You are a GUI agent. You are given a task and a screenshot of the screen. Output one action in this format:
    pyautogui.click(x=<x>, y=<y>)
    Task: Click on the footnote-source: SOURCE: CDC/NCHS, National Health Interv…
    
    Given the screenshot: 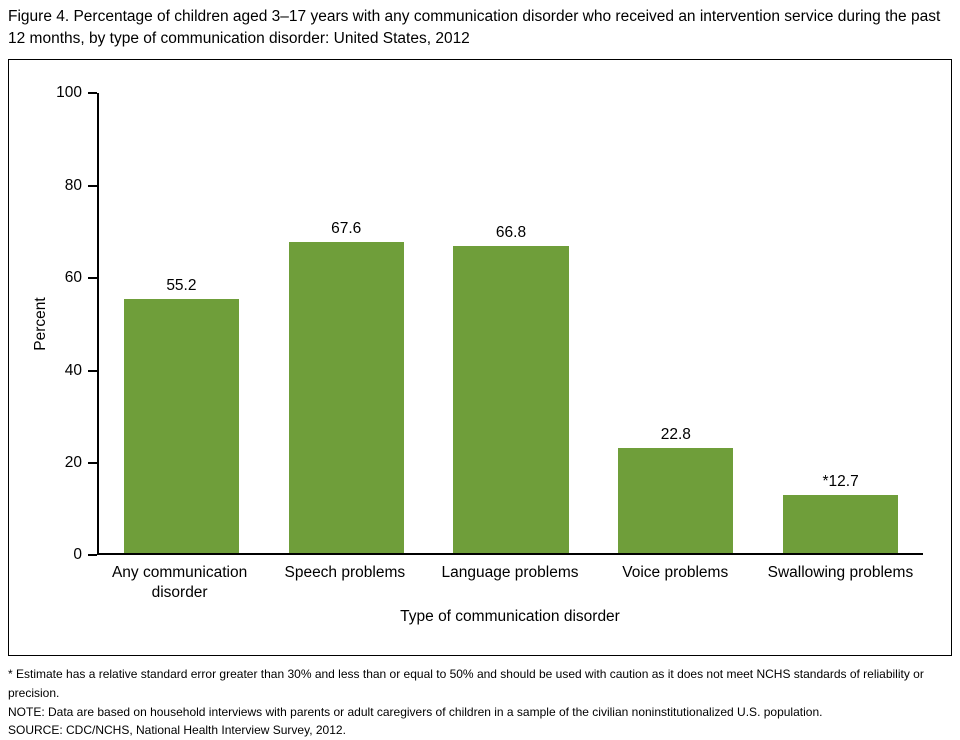 What is the action you would take?
    pyautogui.click(x=177, y=730)
    